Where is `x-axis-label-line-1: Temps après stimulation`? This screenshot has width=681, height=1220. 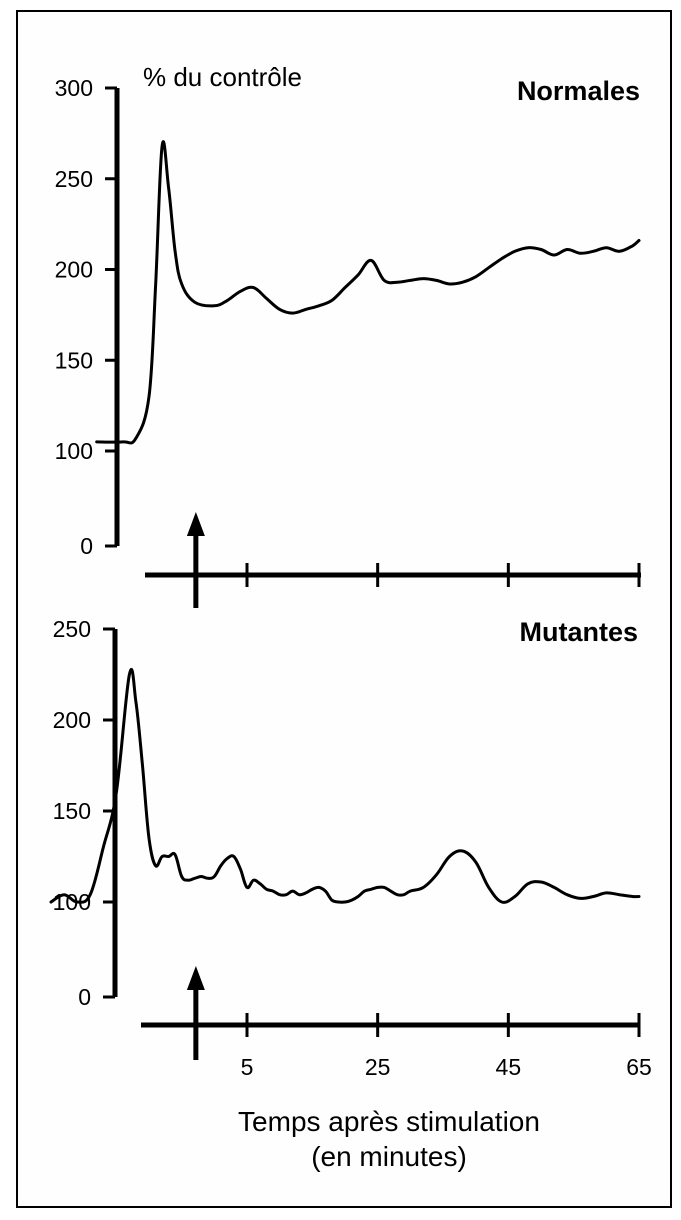
x-axis-label-line-1: Temps après stimulation is located at coordinates (389, 1121).